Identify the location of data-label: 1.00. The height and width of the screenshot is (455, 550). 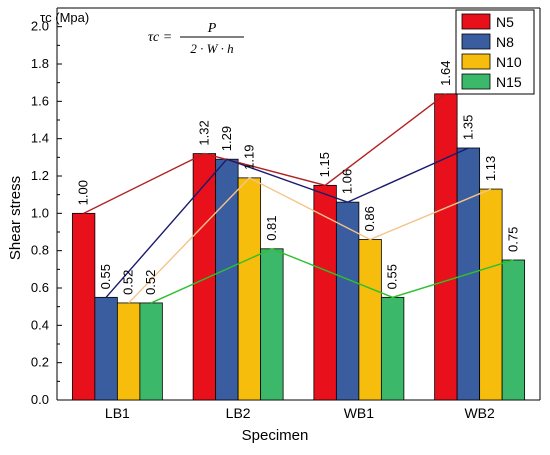
(83, 192).